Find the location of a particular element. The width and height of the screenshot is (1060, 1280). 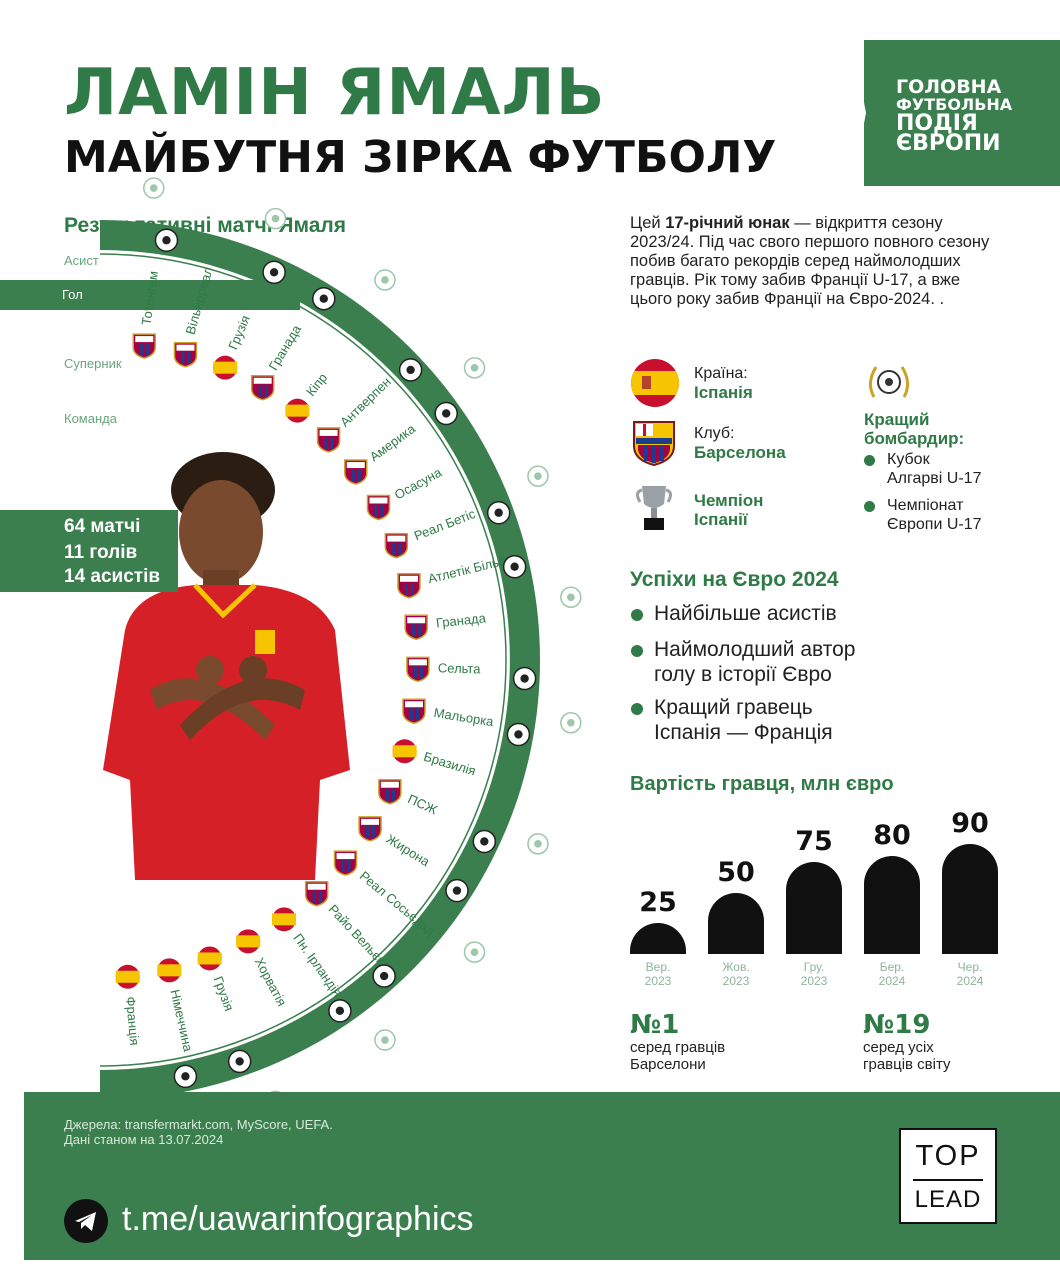

value-bar-date: Бер. 2024 is located at coordinates (892, 974).